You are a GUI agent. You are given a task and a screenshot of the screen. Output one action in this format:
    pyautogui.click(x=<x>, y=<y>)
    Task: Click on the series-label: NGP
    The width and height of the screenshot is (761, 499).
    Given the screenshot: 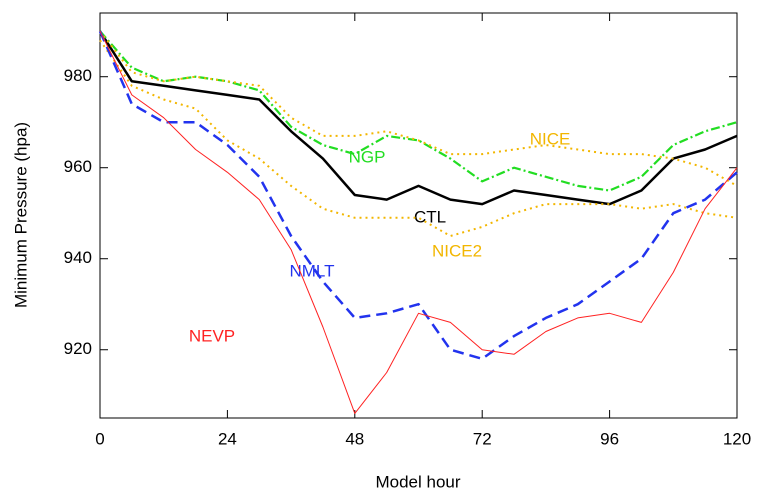 What is the action you would take?
    pyautogui.click(x=367, y=156)
    